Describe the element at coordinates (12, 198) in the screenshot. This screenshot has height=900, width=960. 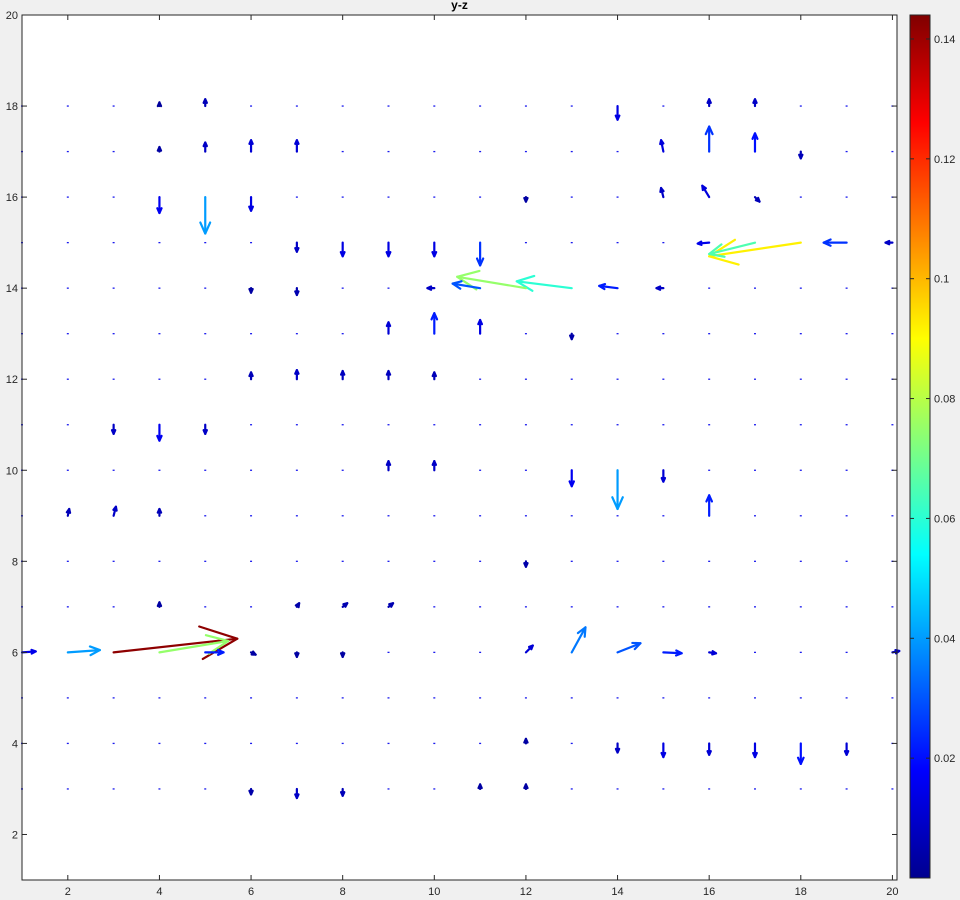
I see `y-tick-label: 16` at that location.